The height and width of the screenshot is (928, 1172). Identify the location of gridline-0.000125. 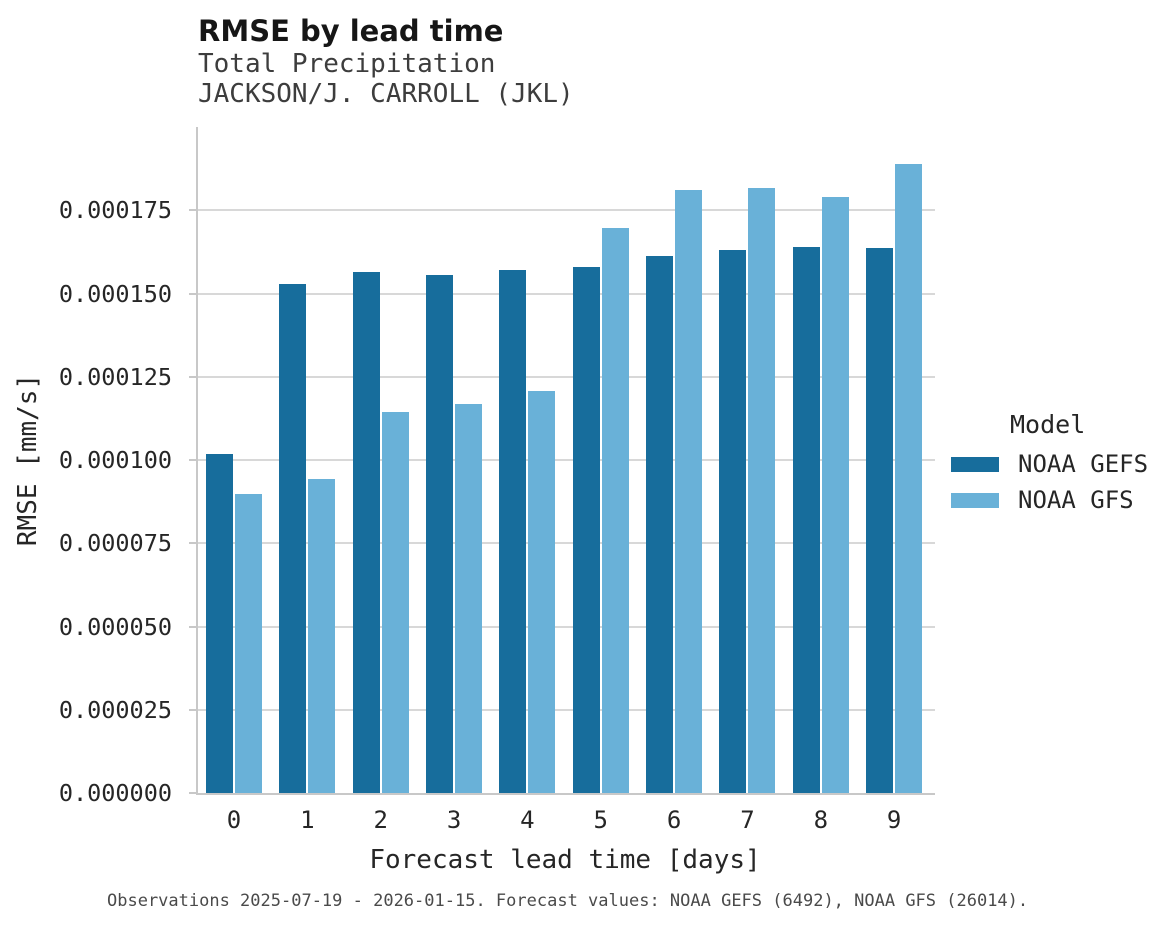
(566, 376).